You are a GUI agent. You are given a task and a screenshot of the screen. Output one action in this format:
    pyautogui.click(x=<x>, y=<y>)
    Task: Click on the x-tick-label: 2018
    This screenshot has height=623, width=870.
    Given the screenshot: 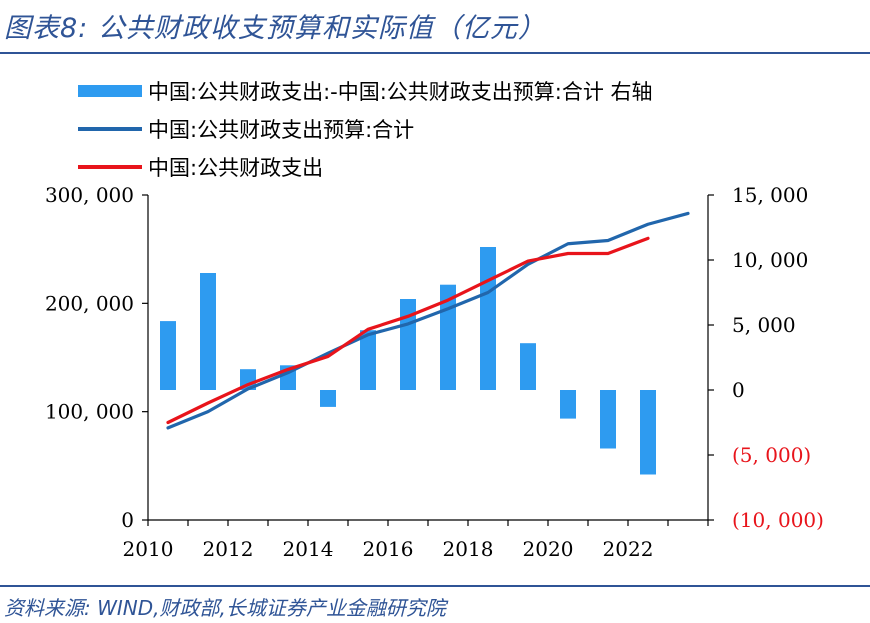 What is the action you would take?
    pyautogui.click(x=468, y=549)
    